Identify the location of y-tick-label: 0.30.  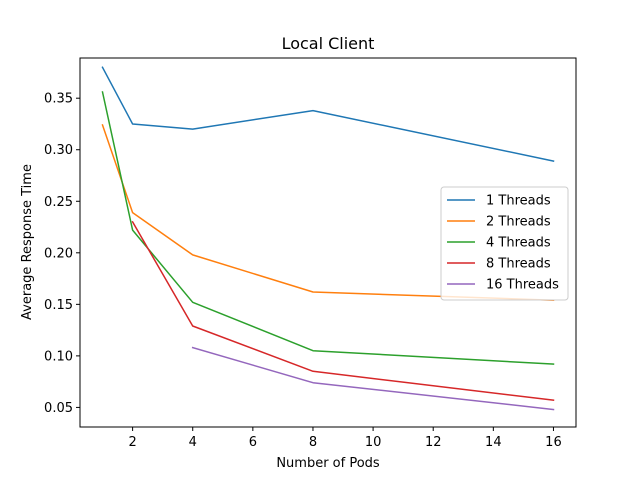
(58, 150).